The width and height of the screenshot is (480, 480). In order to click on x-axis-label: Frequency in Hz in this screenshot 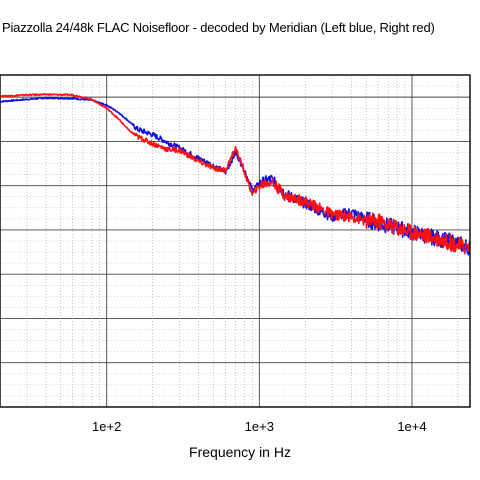, I will do `click(240, 452)`.